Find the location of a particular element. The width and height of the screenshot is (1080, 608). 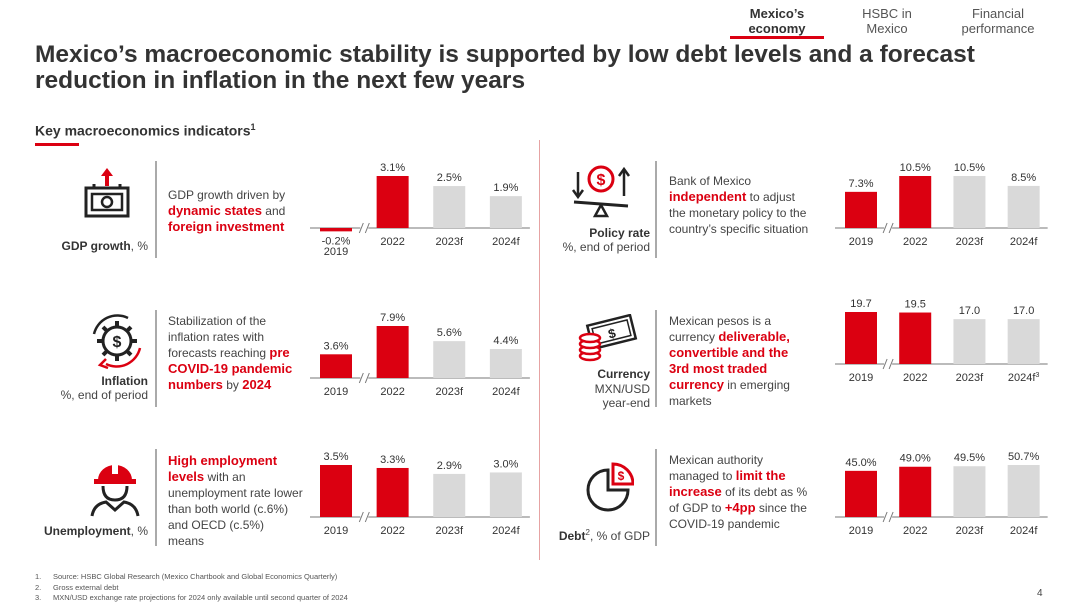

highlight-text: +4pp is located at coordinates (740, 507).